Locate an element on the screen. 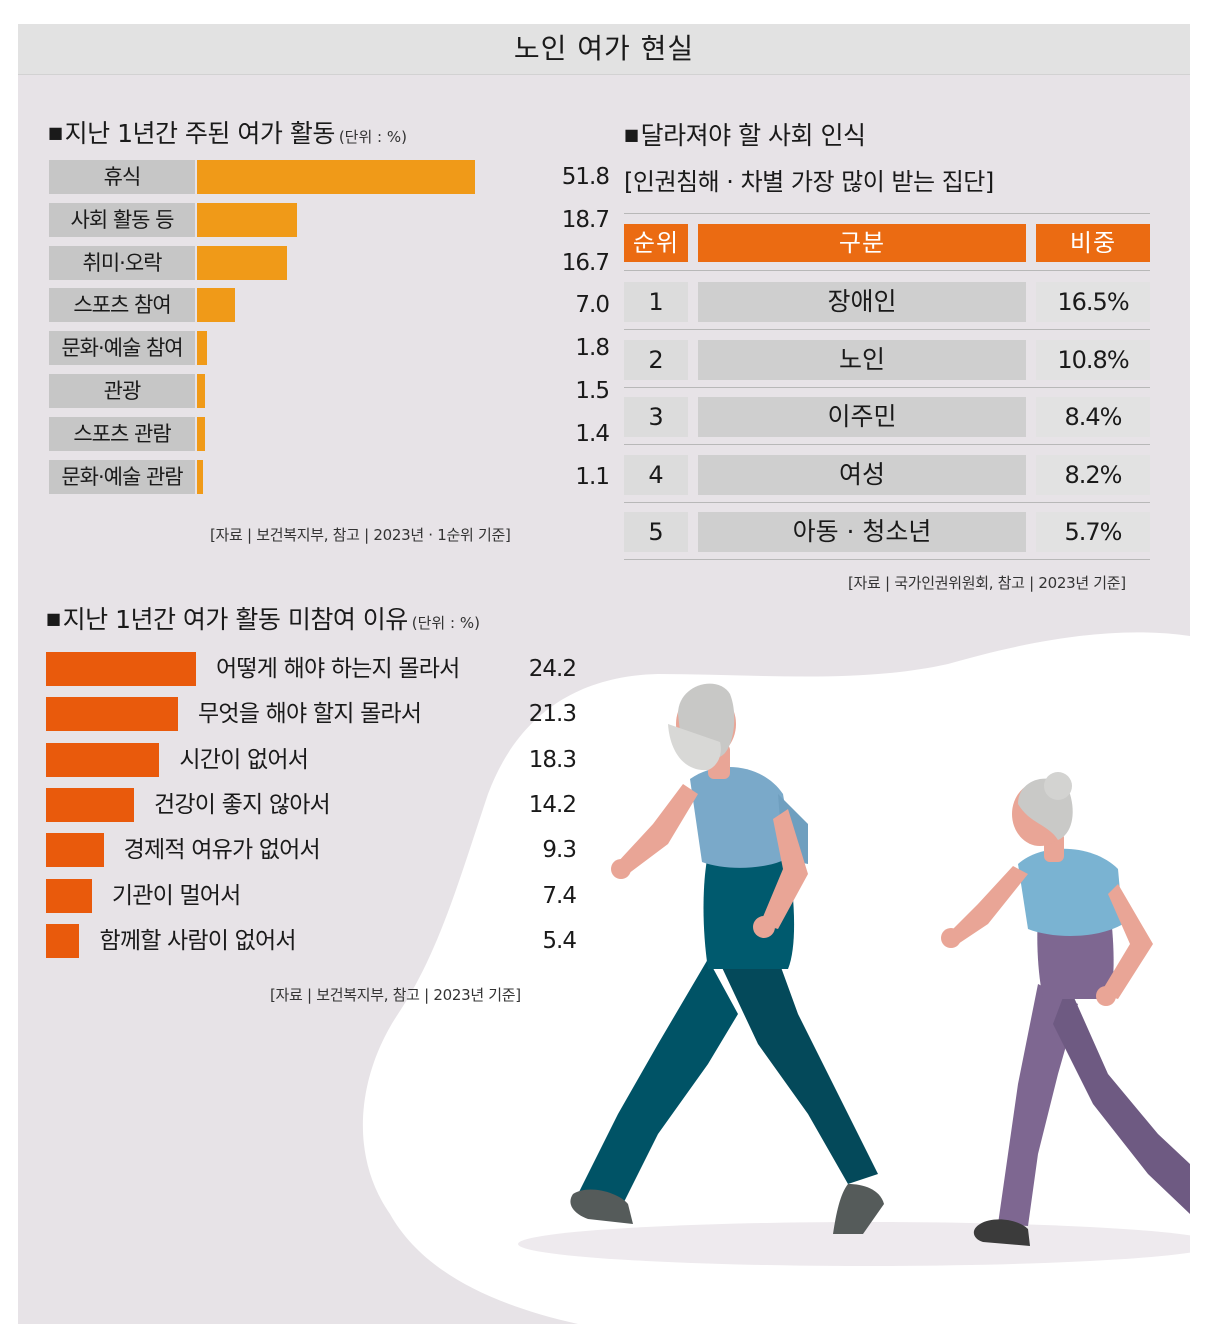  chart1-row: 스포츠 관람 1.4 is located at coordinates (329, 433).